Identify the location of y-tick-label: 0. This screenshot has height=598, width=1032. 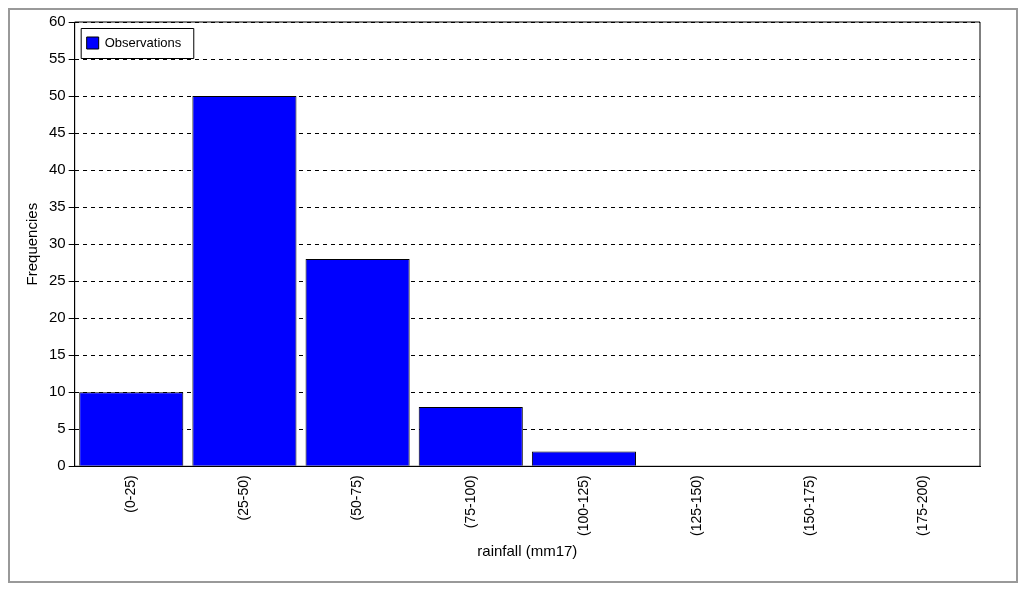
(61, 465).